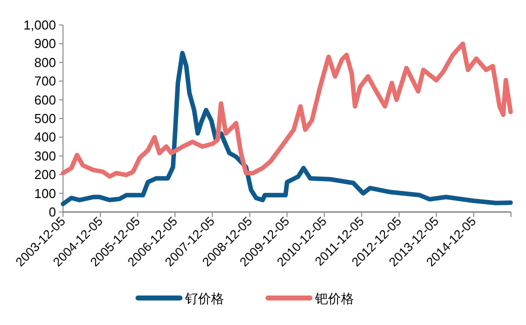  What do you see at coordinates (45, 62) in the screenshot?
I see `y-tick-label: 800` at bounding box center [45, 62].